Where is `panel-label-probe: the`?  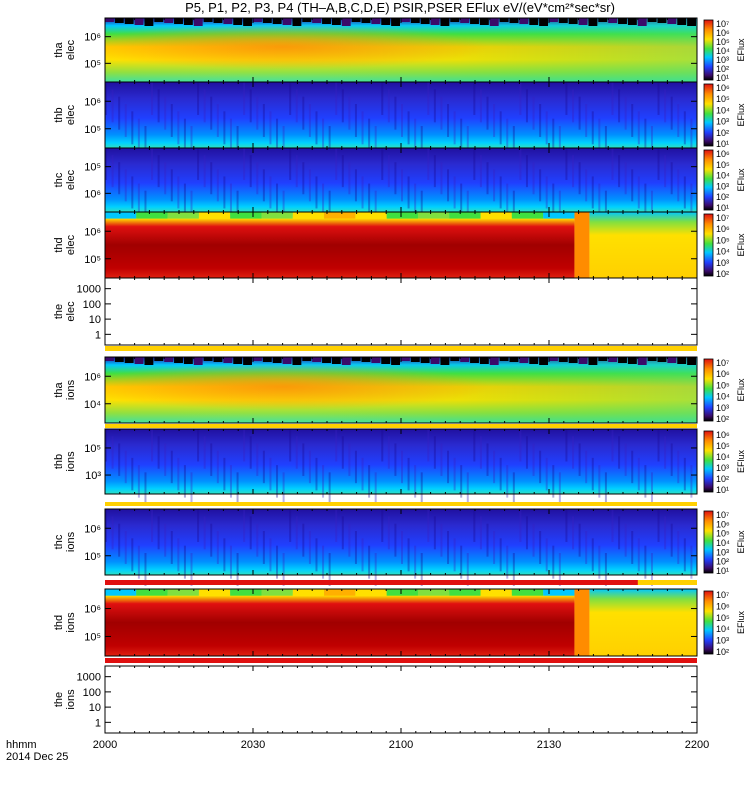
panel-label-probe: the is located at coordinates (59, 699).